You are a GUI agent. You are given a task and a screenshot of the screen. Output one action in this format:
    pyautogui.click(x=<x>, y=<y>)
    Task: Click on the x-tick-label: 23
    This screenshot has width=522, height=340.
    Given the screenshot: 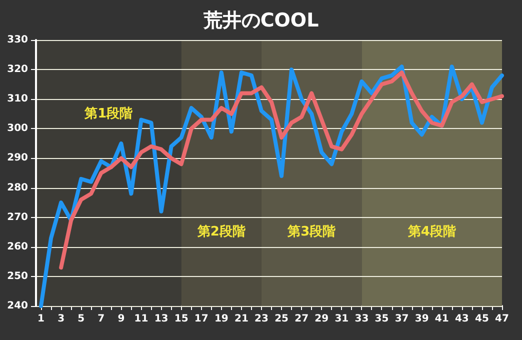 What is the action you would take?
    pyautogui.click(x=261, y=319)
    